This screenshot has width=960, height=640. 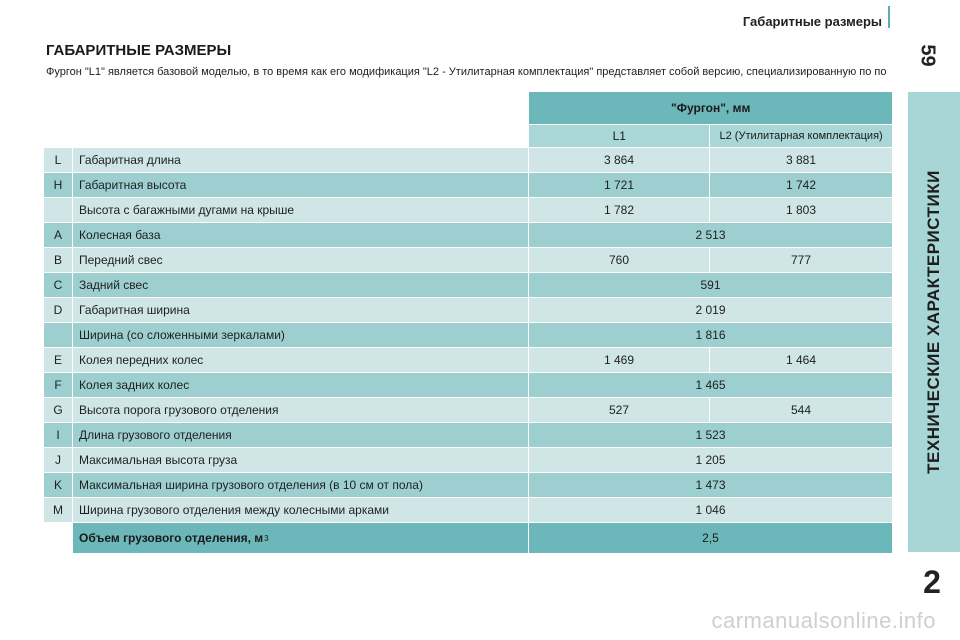 I want to click on row-description: Высота порога грузового отделения, so click(x=300, y=410).